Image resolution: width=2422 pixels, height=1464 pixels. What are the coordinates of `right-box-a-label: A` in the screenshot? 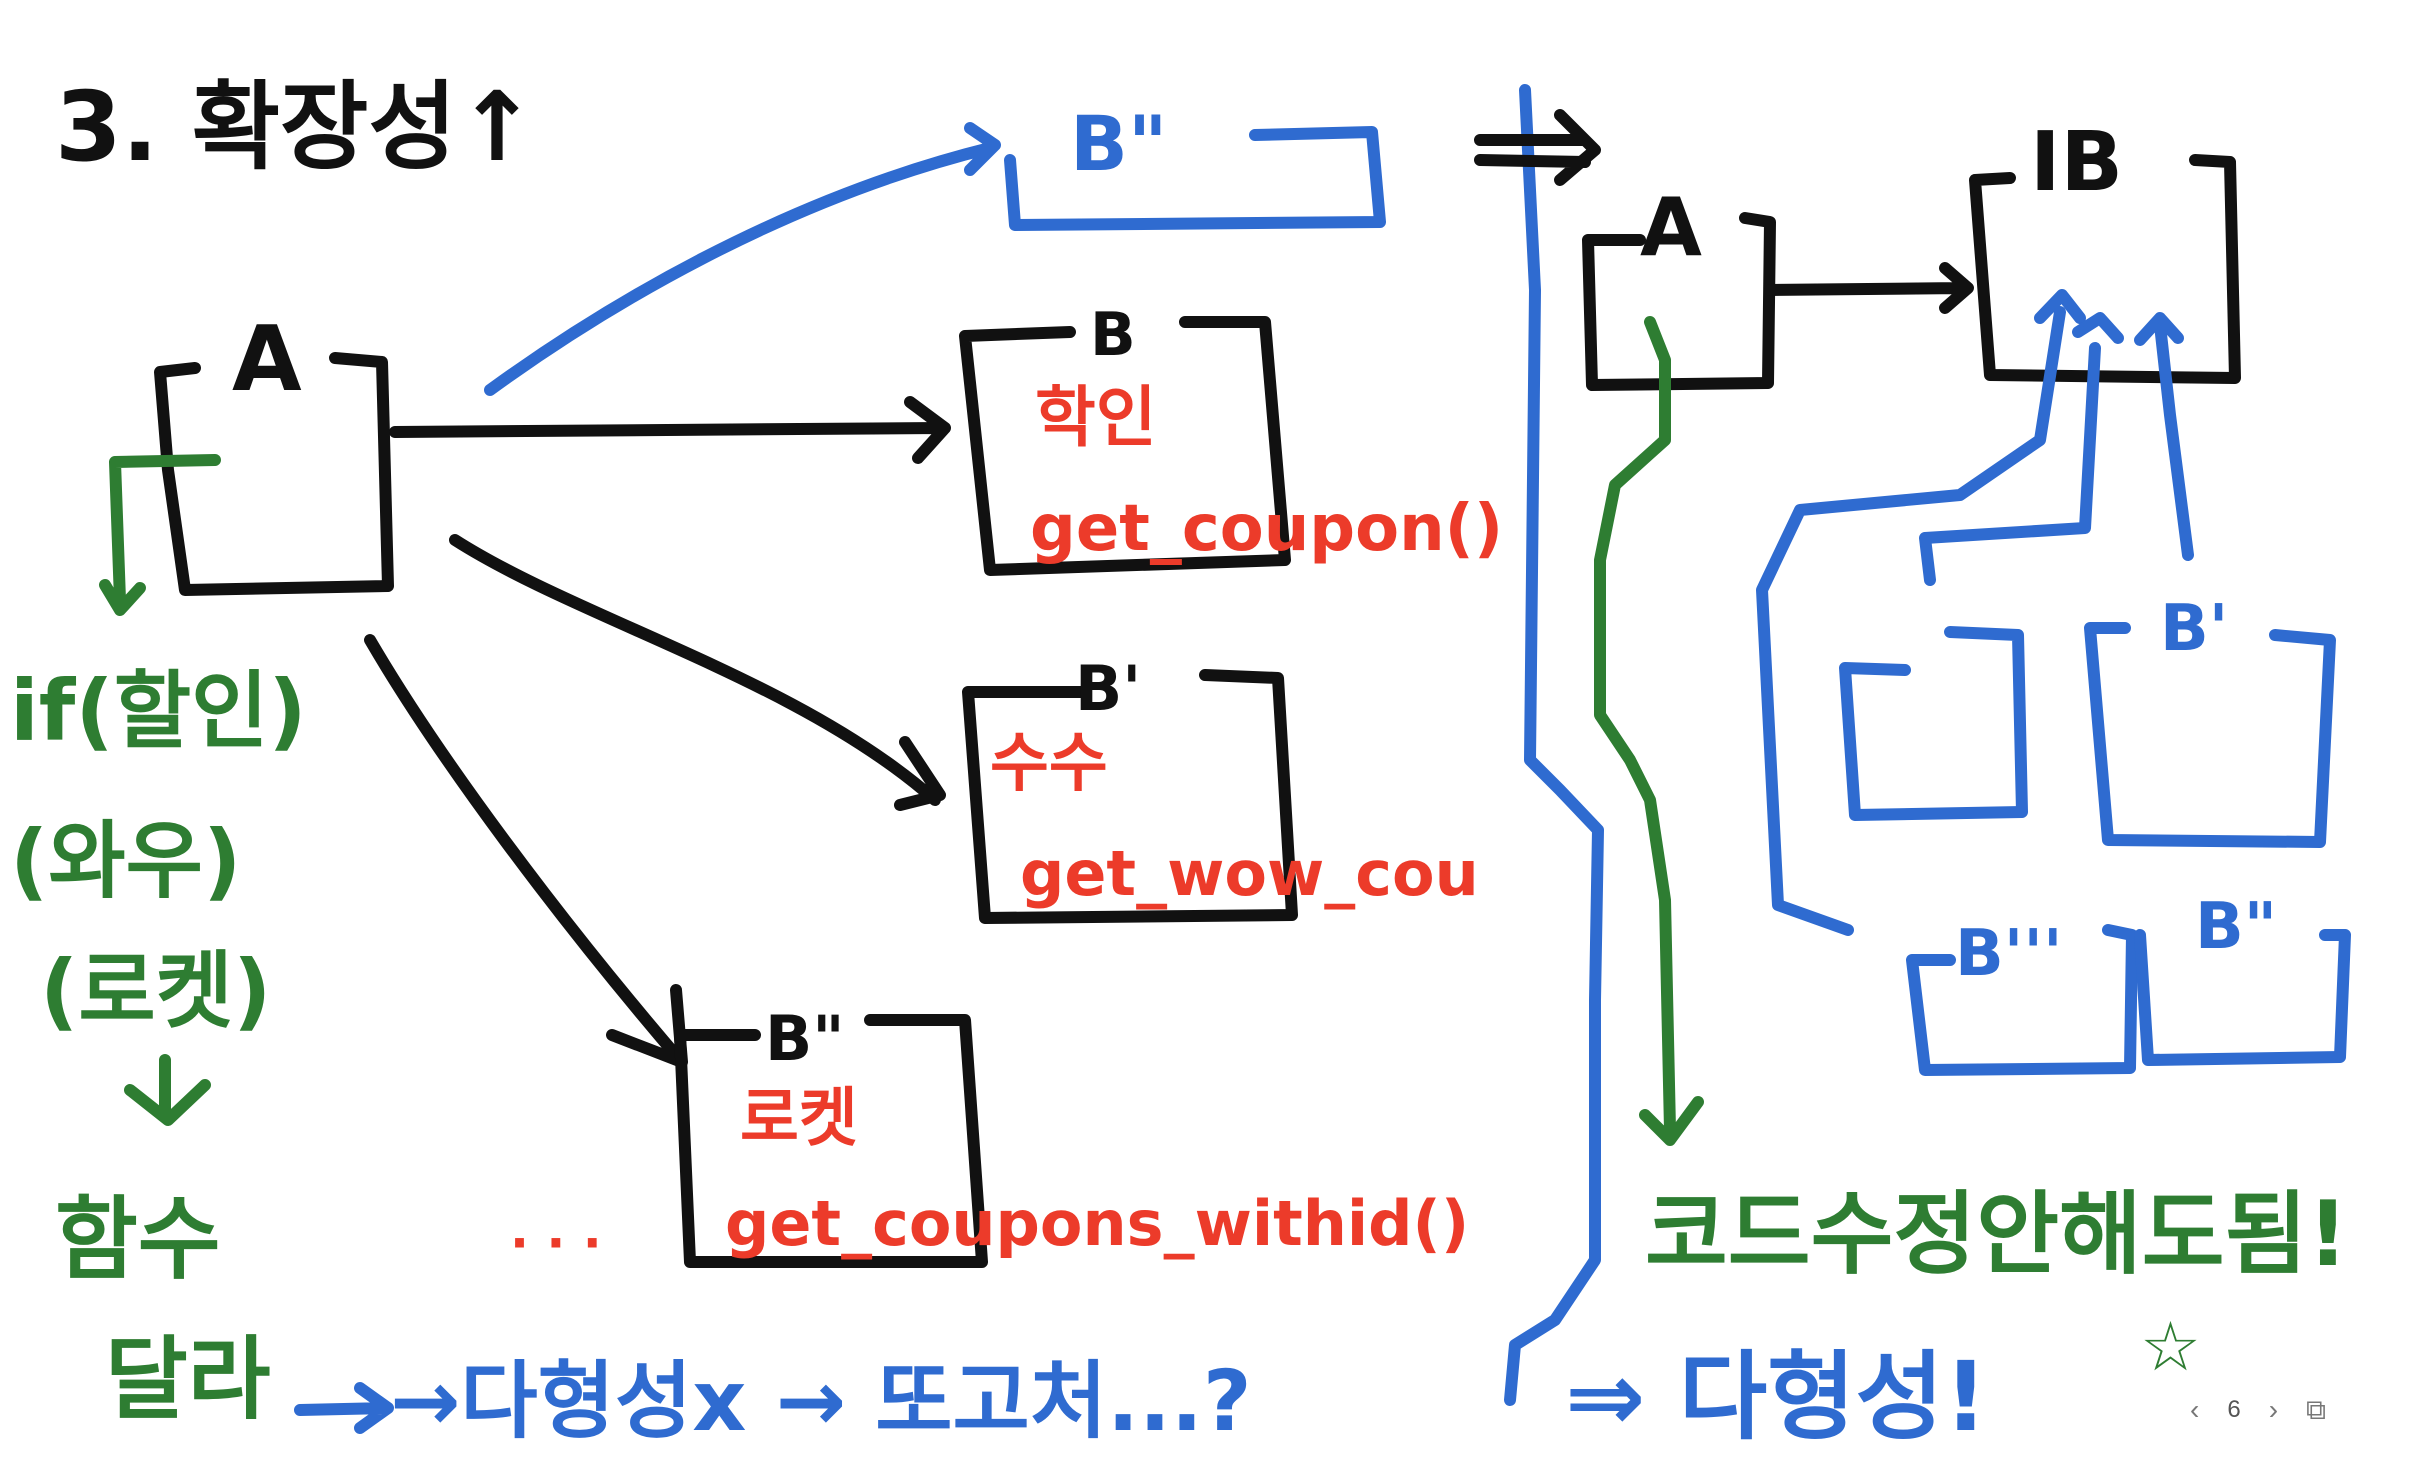 It's located at (1671, 227).